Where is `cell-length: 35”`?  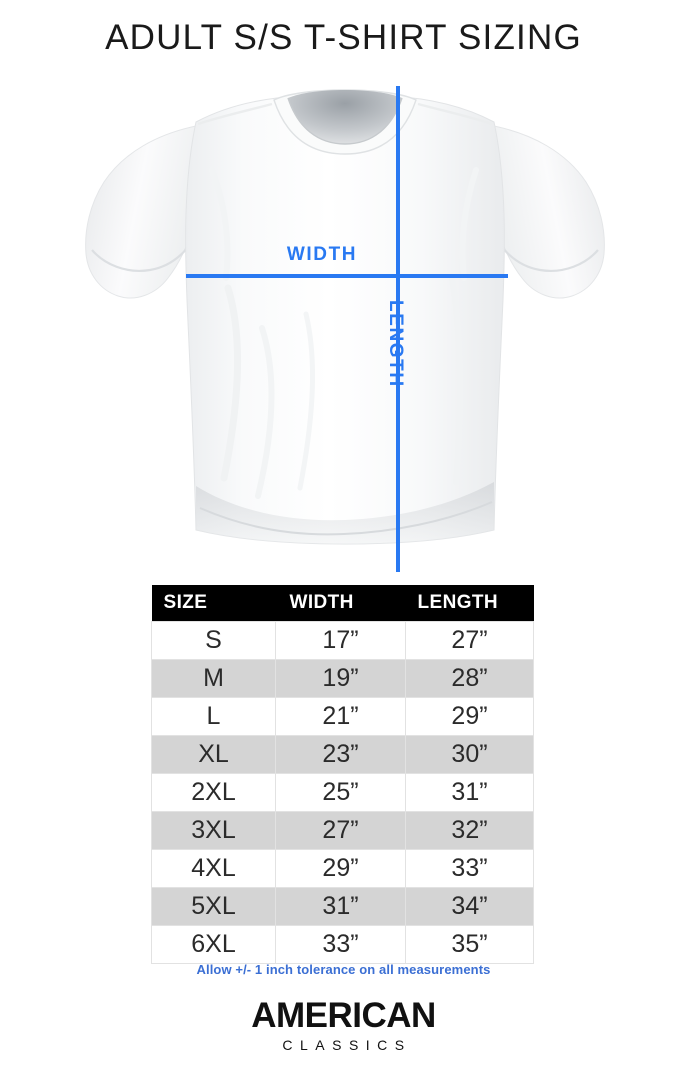 cell-length: 35” is located at coordinates (469, 944).